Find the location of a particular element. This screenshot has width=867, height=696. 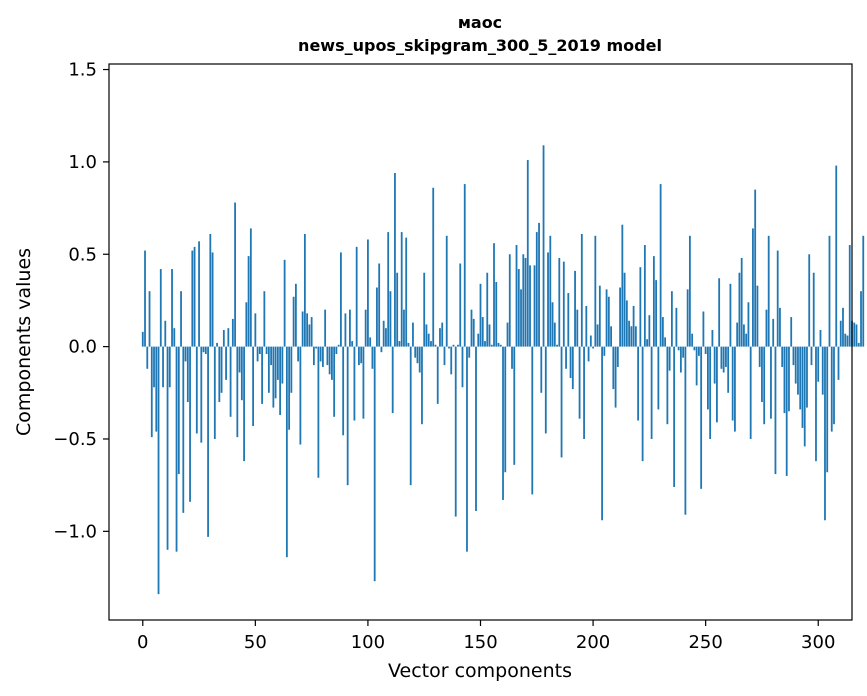

x-tick-label: 200 is located at coordinates (593, 642).